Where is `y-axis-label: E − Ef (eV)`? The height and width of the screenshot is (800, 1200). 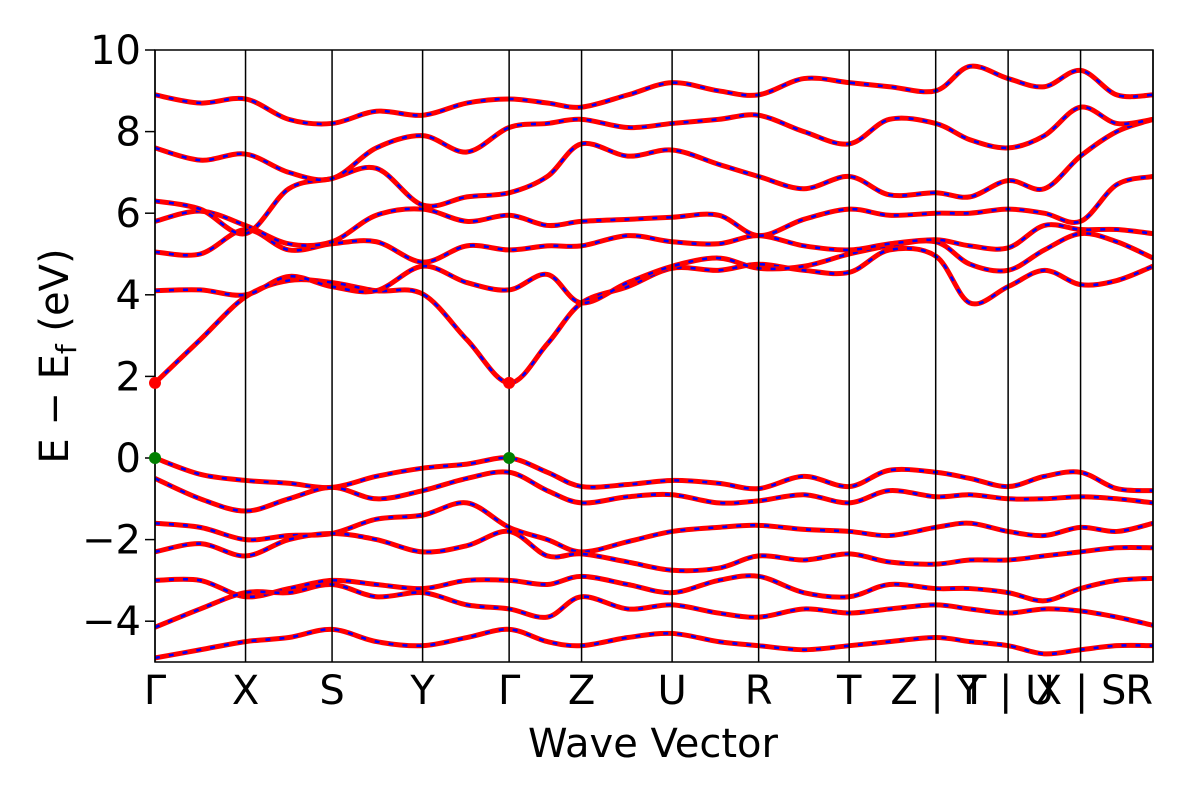 y-axis-label: E − Ef (eV) is located at coordinates (57, 355).